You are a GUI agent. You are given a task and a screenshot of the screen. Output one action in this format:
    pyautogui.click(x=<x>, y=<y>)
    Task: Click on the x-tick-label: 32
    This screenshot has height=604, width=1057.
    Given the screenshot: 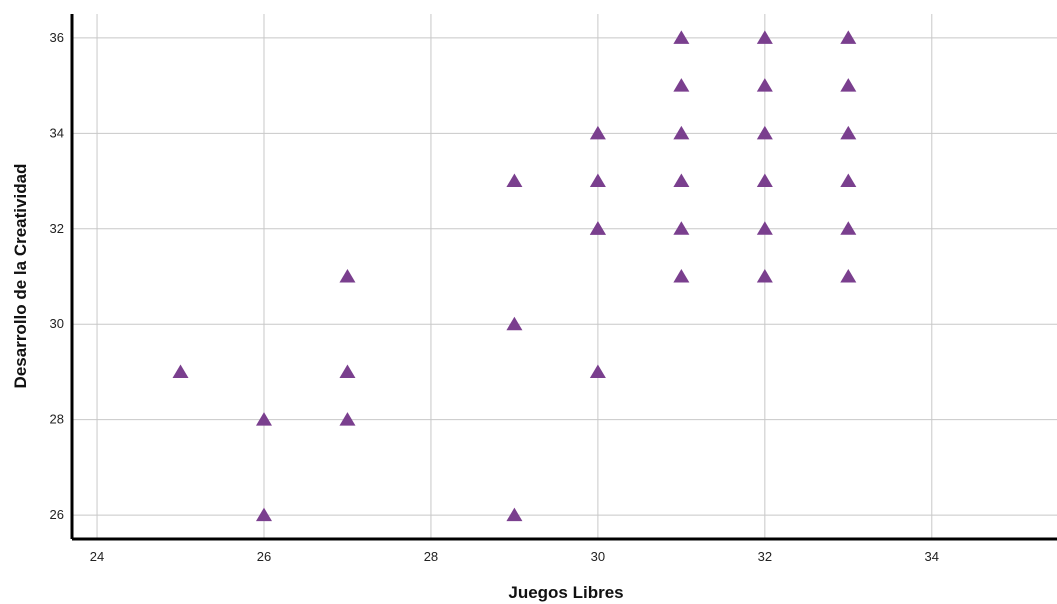 What is the action you would take?
    pyautogui.click(x=765, y=556)
    